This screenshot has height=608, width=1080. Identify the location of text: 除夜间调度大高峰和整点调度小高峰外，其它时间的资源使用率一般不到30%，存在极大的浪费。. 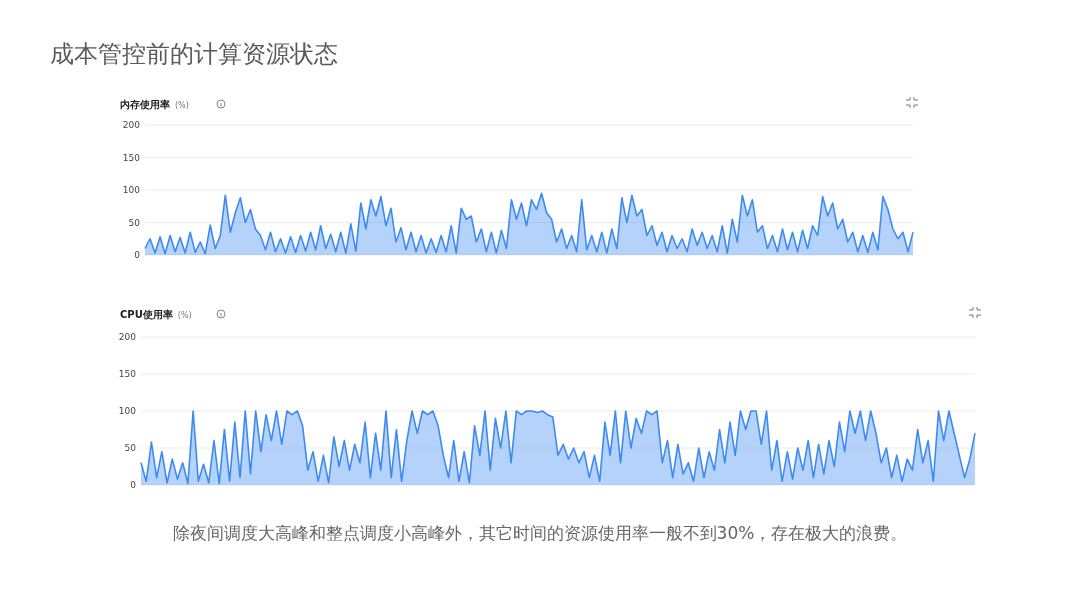
(540, 533).